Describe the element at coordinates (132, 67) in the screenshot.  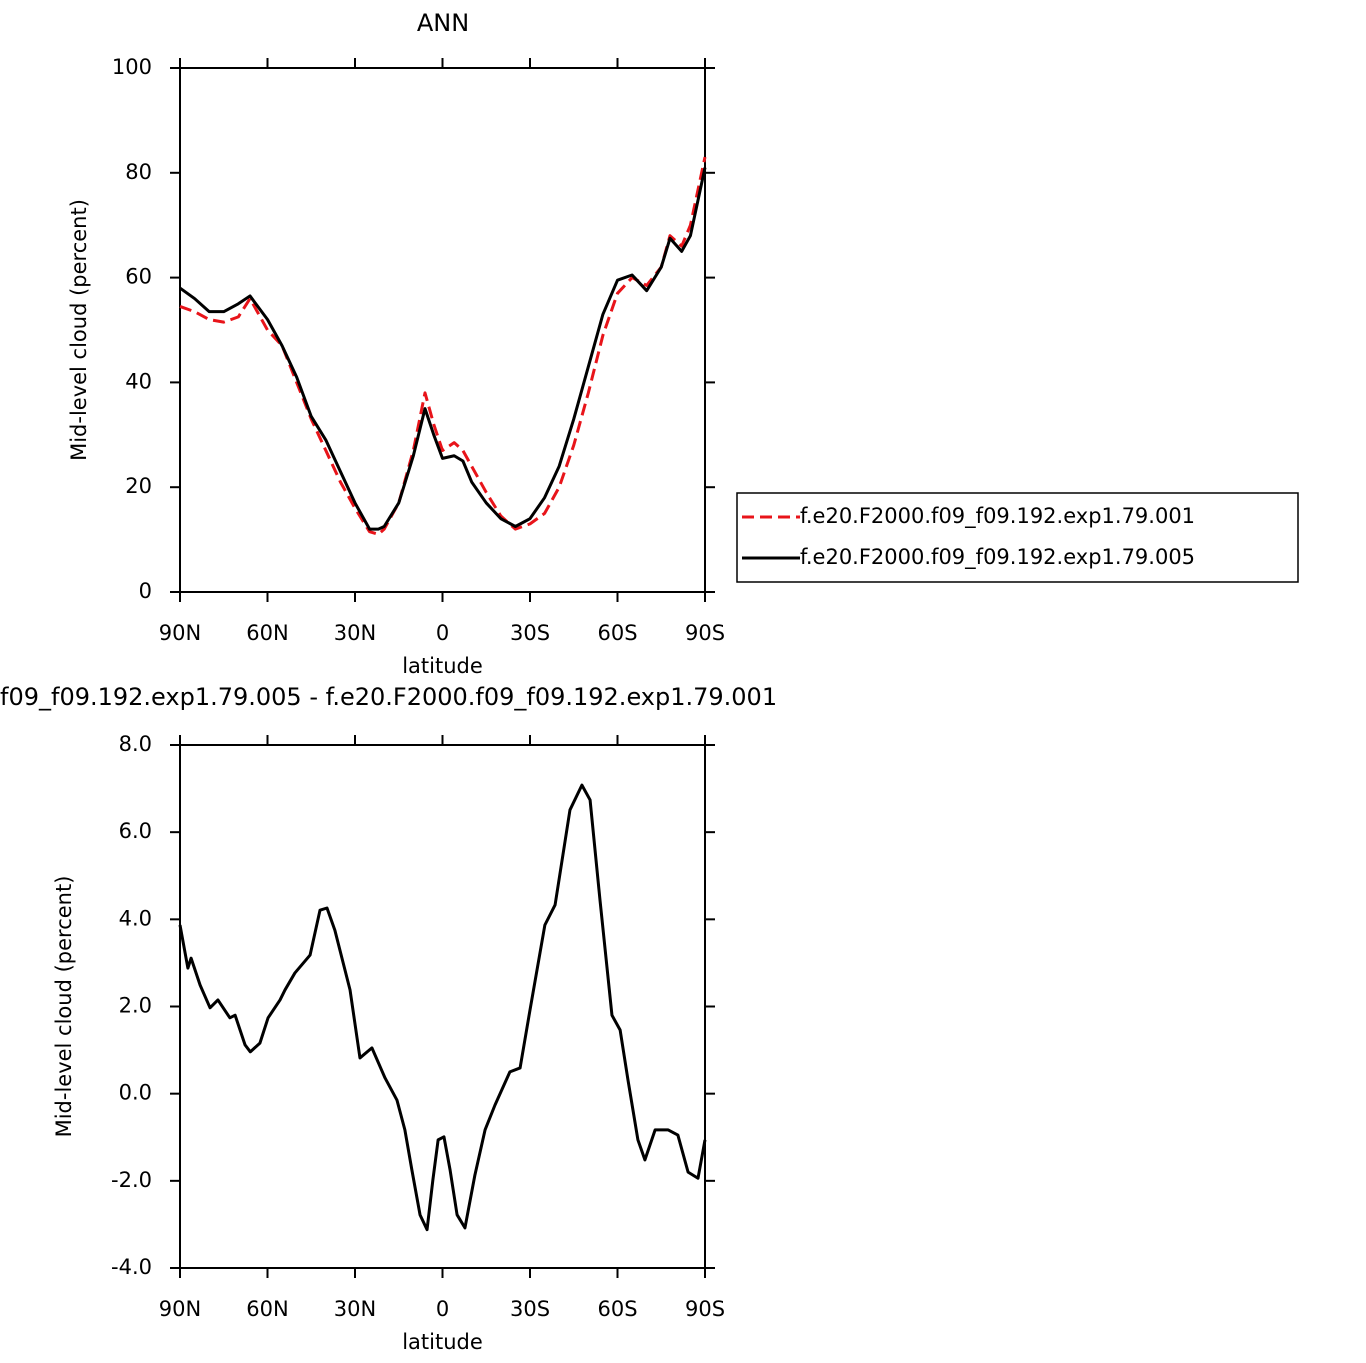
I see `y-tick-label: 100` at that location.